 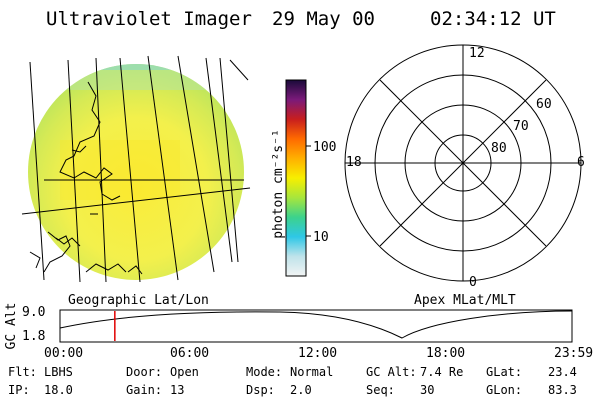 What do you see at coordinates (442, 372) in the screenshot?
I see `info-value-gc-alt: 7.4 Re` at bounding box center [442, 372].